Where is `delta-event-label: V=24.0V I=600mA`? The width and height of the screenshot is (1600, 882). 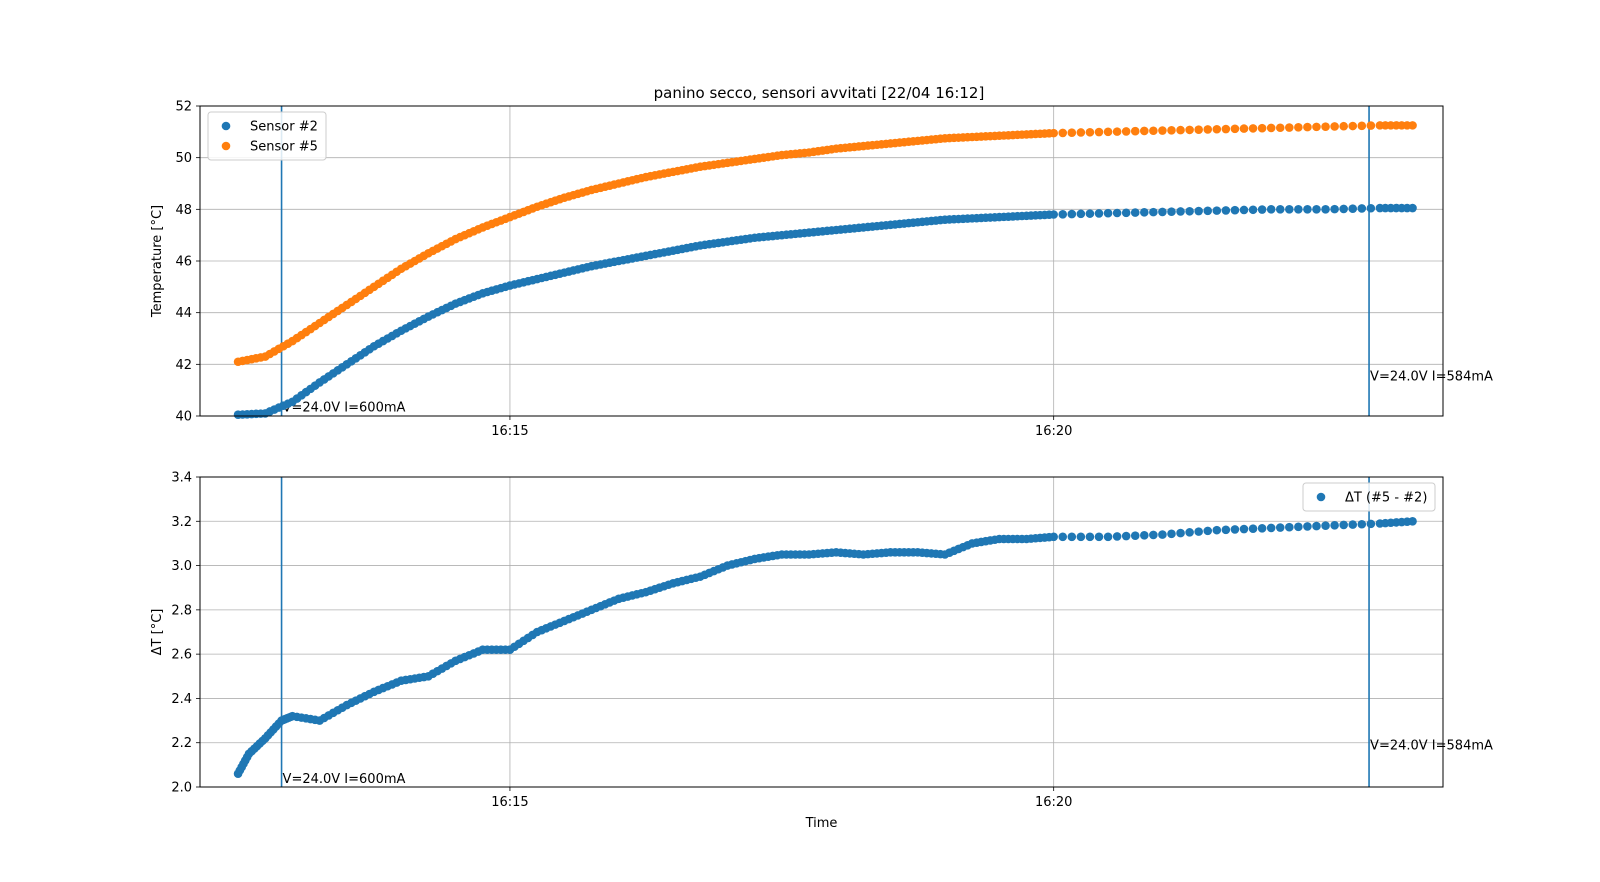
delta-event-label: V=24.0V I=600mA is located at coordinates (344, 779).